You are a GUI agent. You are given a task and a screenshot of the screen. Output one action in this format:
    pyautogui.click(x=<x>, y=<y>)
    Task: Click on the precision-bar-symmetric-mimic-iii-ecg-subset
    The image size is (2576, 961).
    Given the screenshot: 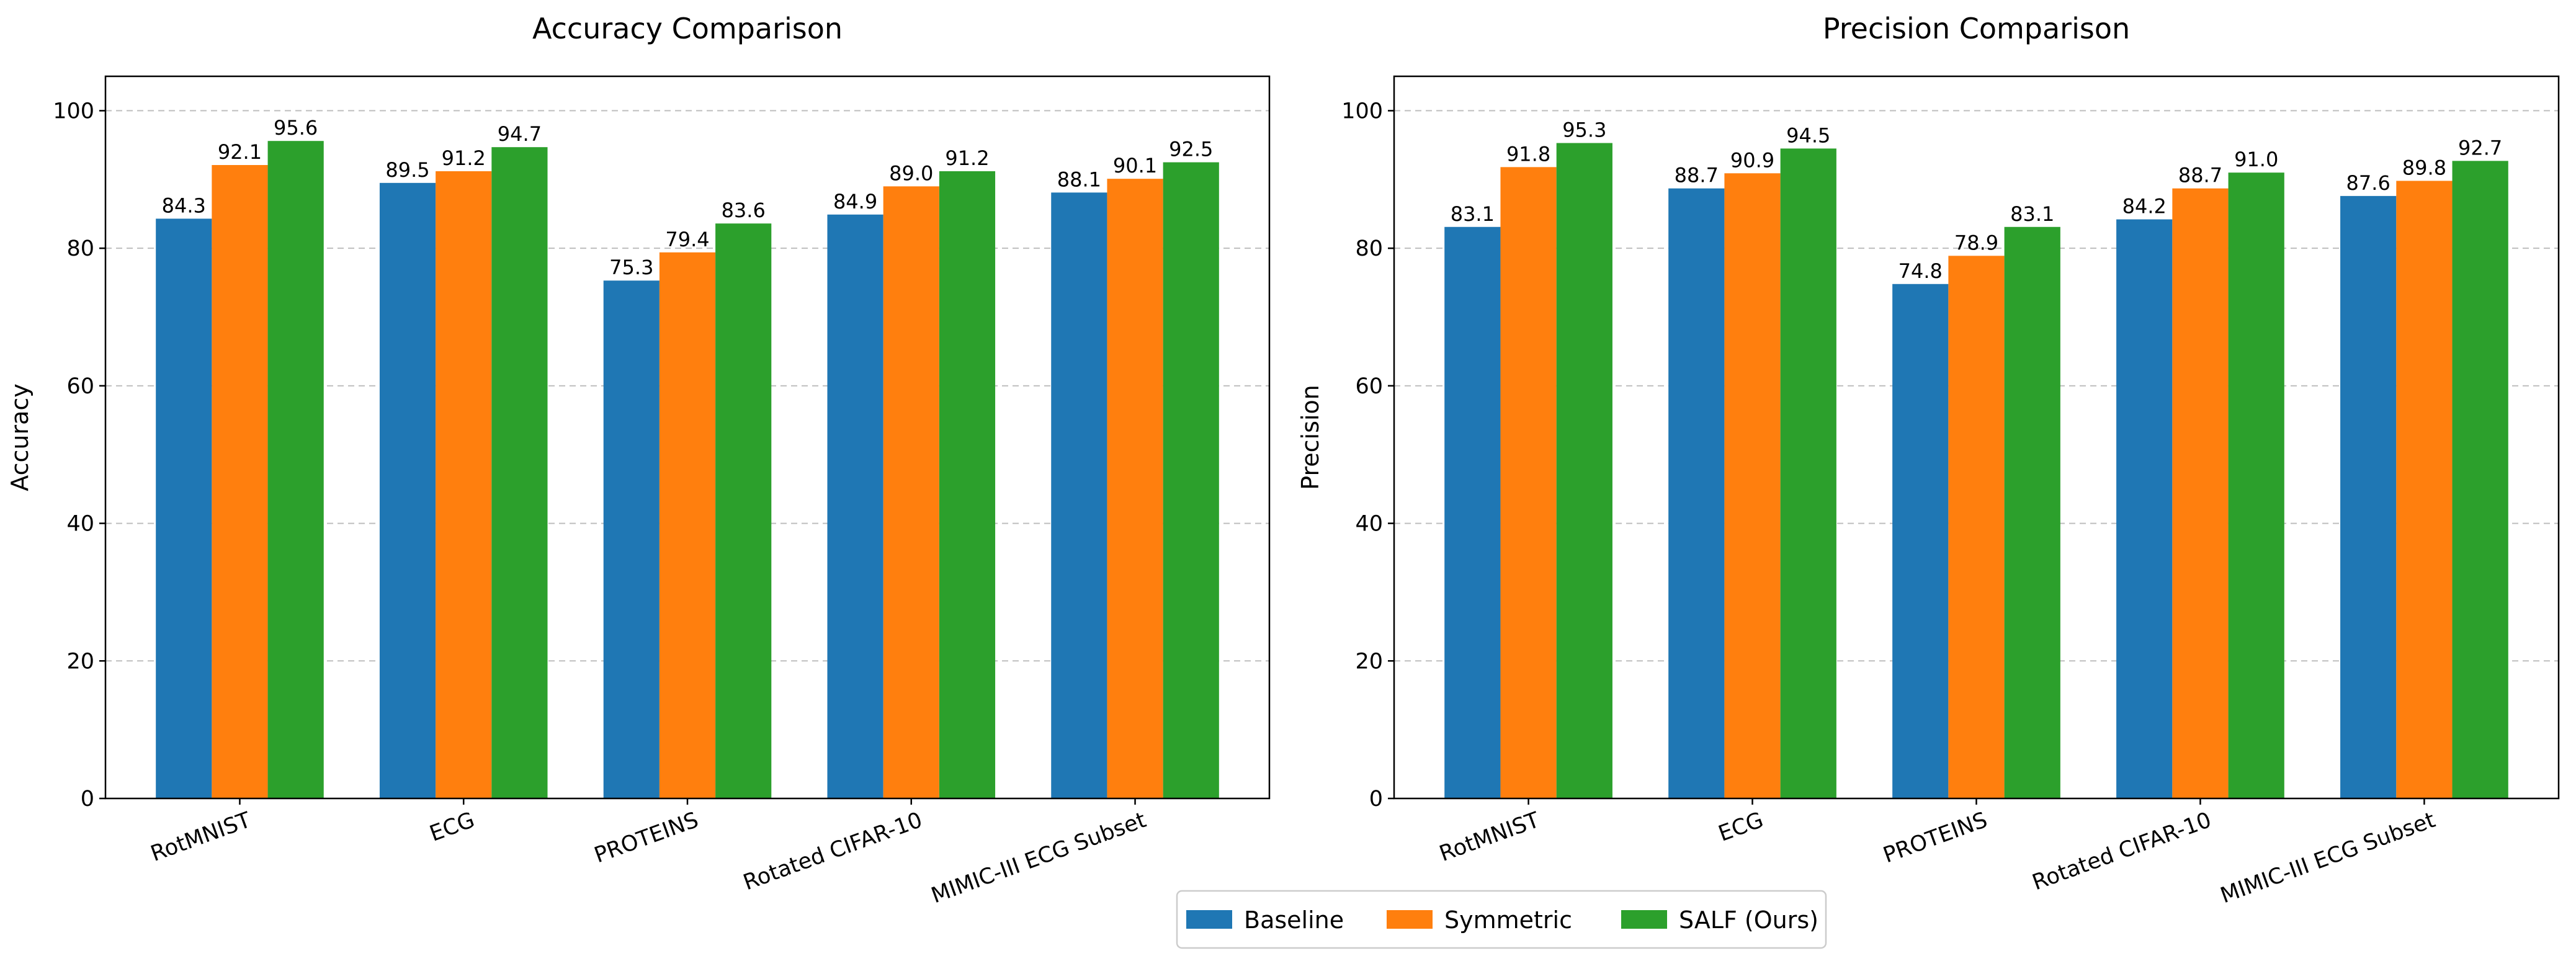 What is the action you would take?
    pyautogui.click(x=2424, y=489)
    